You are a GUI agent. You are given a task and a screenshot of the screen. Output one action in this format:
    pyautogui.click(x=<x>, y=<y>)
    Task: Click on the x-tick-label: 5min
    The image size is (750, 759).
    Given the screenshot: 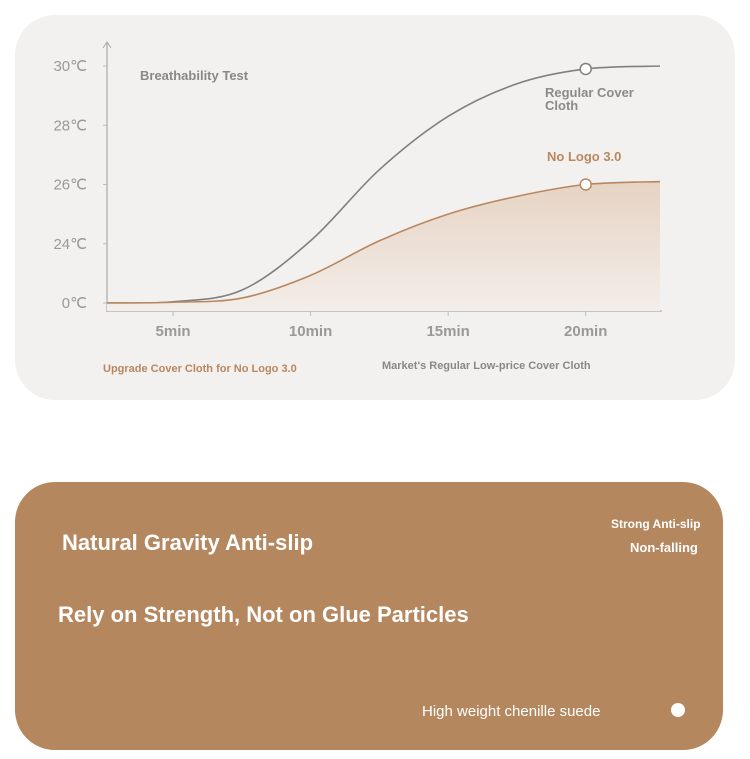 What is the action you would take?
    pyautogui.click(x=173, y=331)
    